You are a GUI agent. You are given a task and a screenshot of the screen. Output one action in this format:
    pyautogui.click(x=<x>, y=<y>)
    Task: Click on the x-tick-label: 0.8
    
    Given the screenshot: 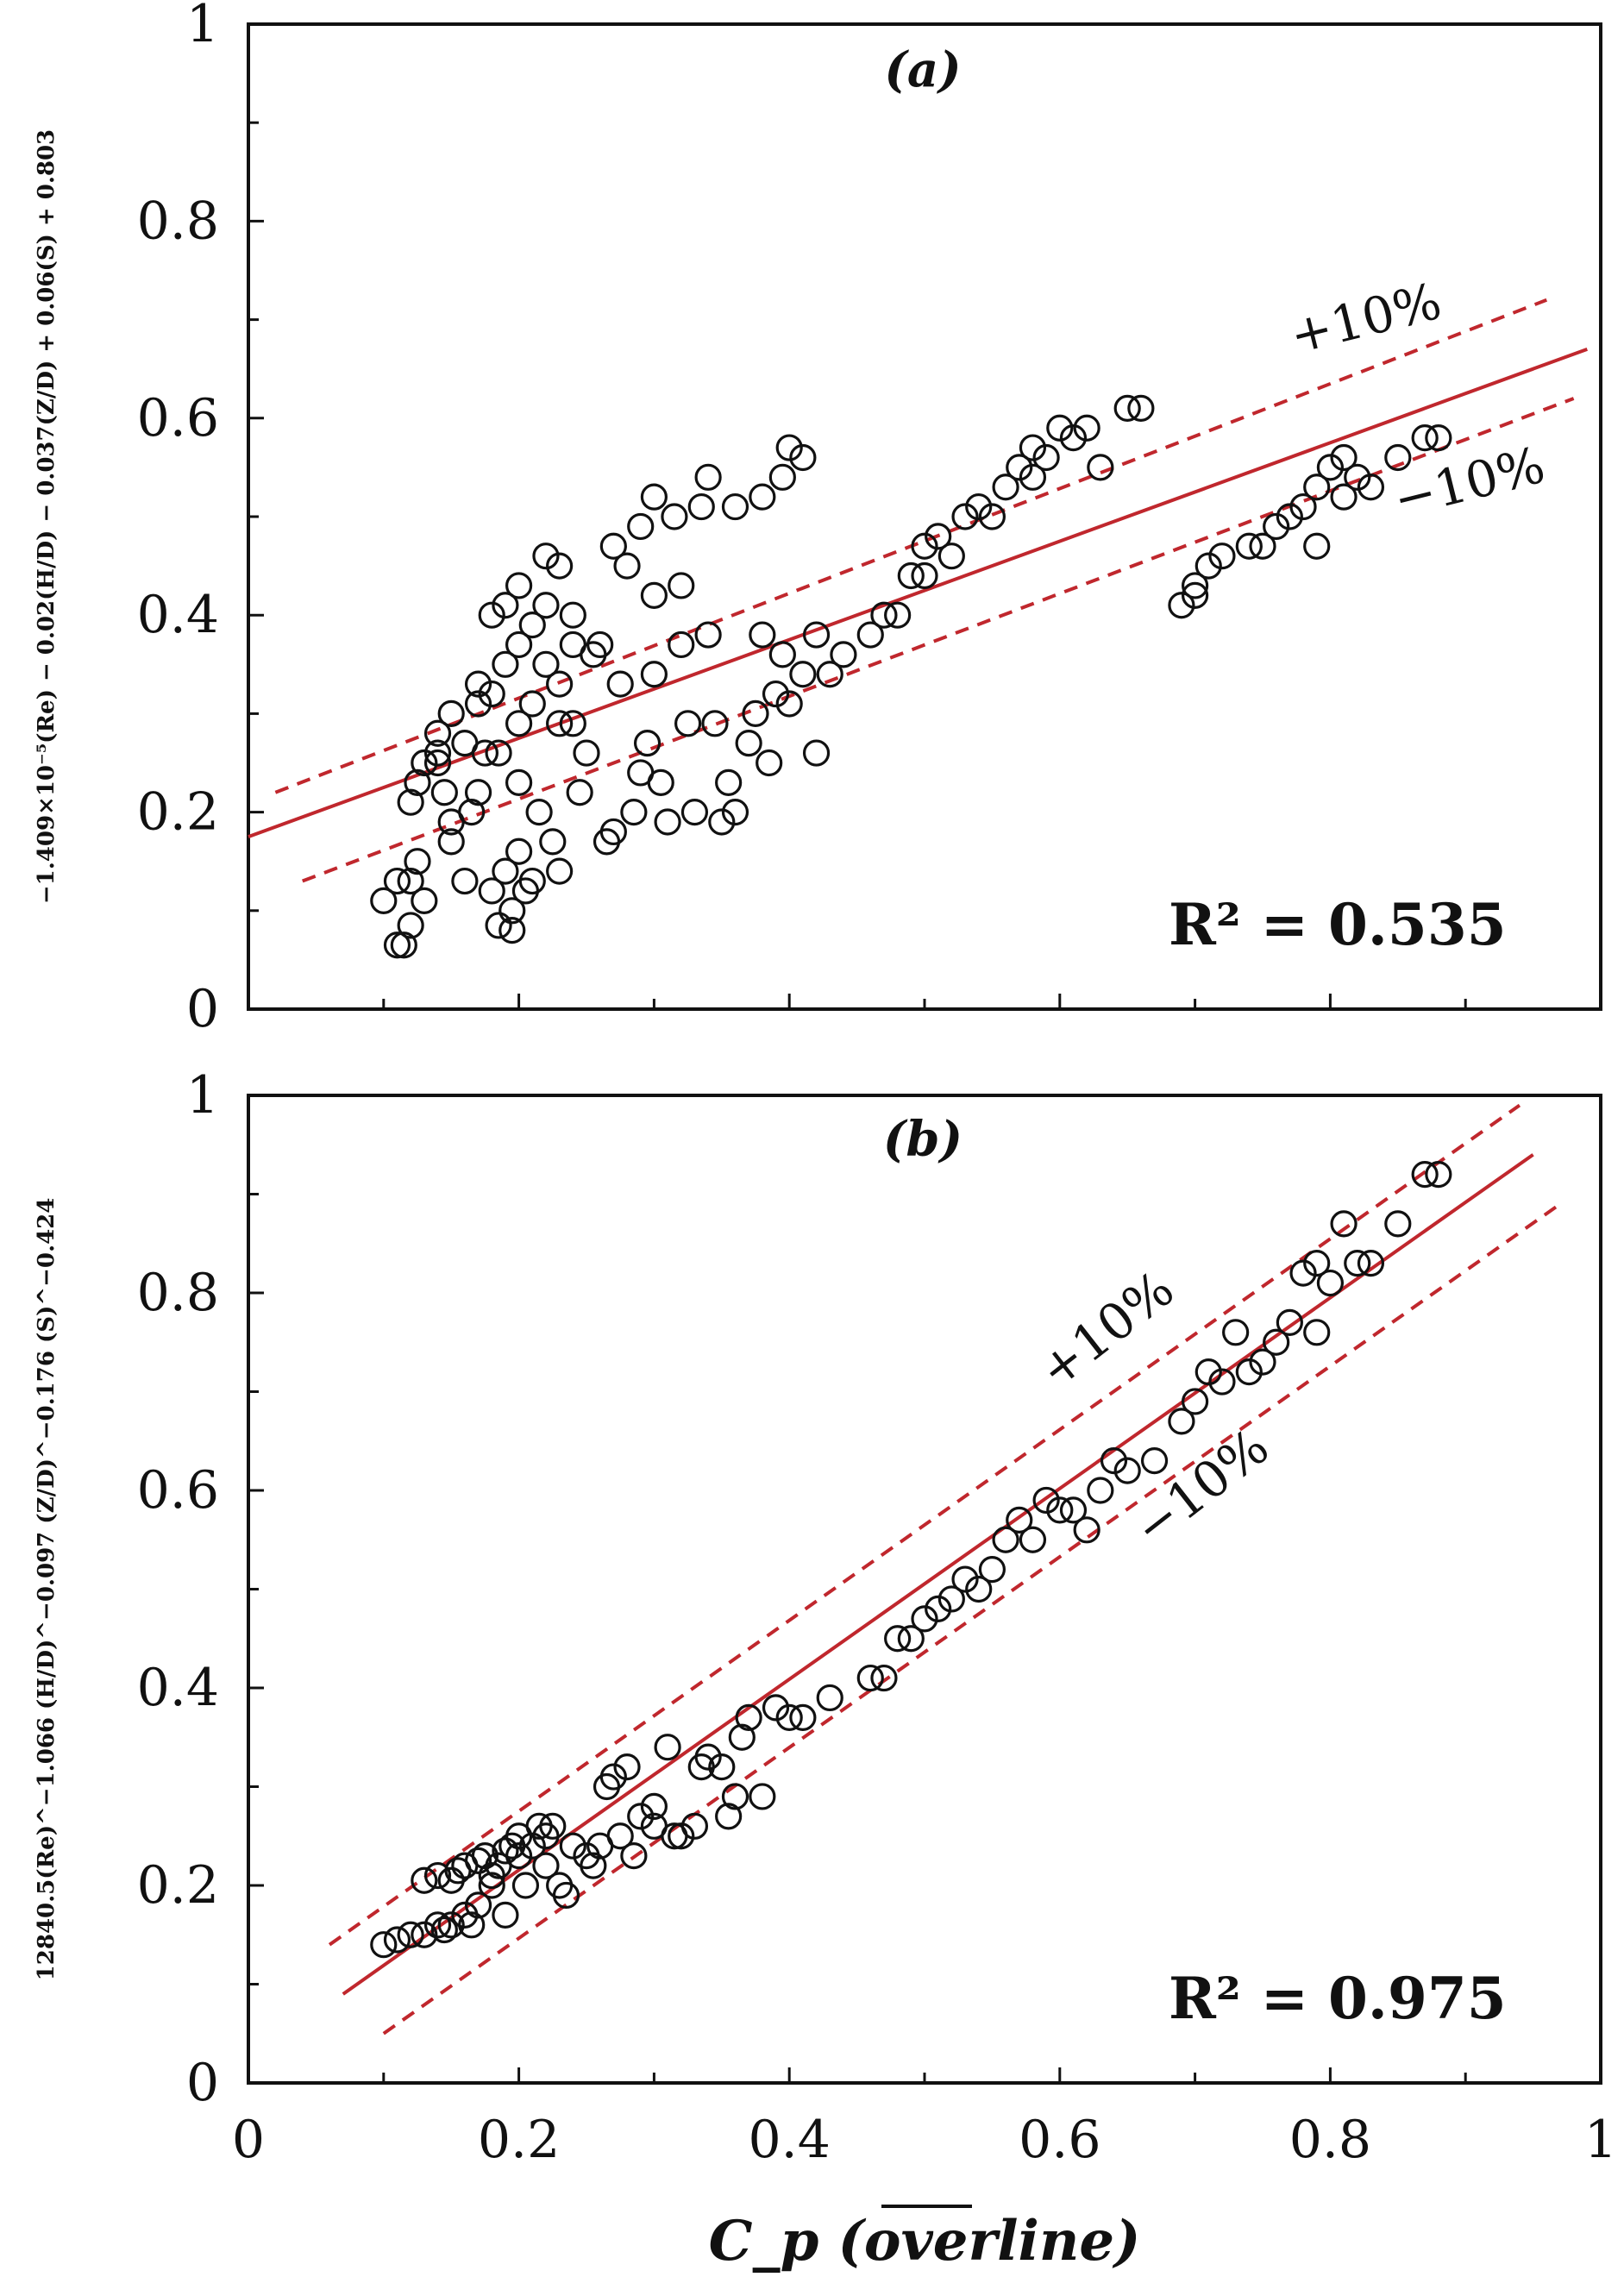 What is the action you would take?
    pyautogui.click(x=1330, y=2140)
    